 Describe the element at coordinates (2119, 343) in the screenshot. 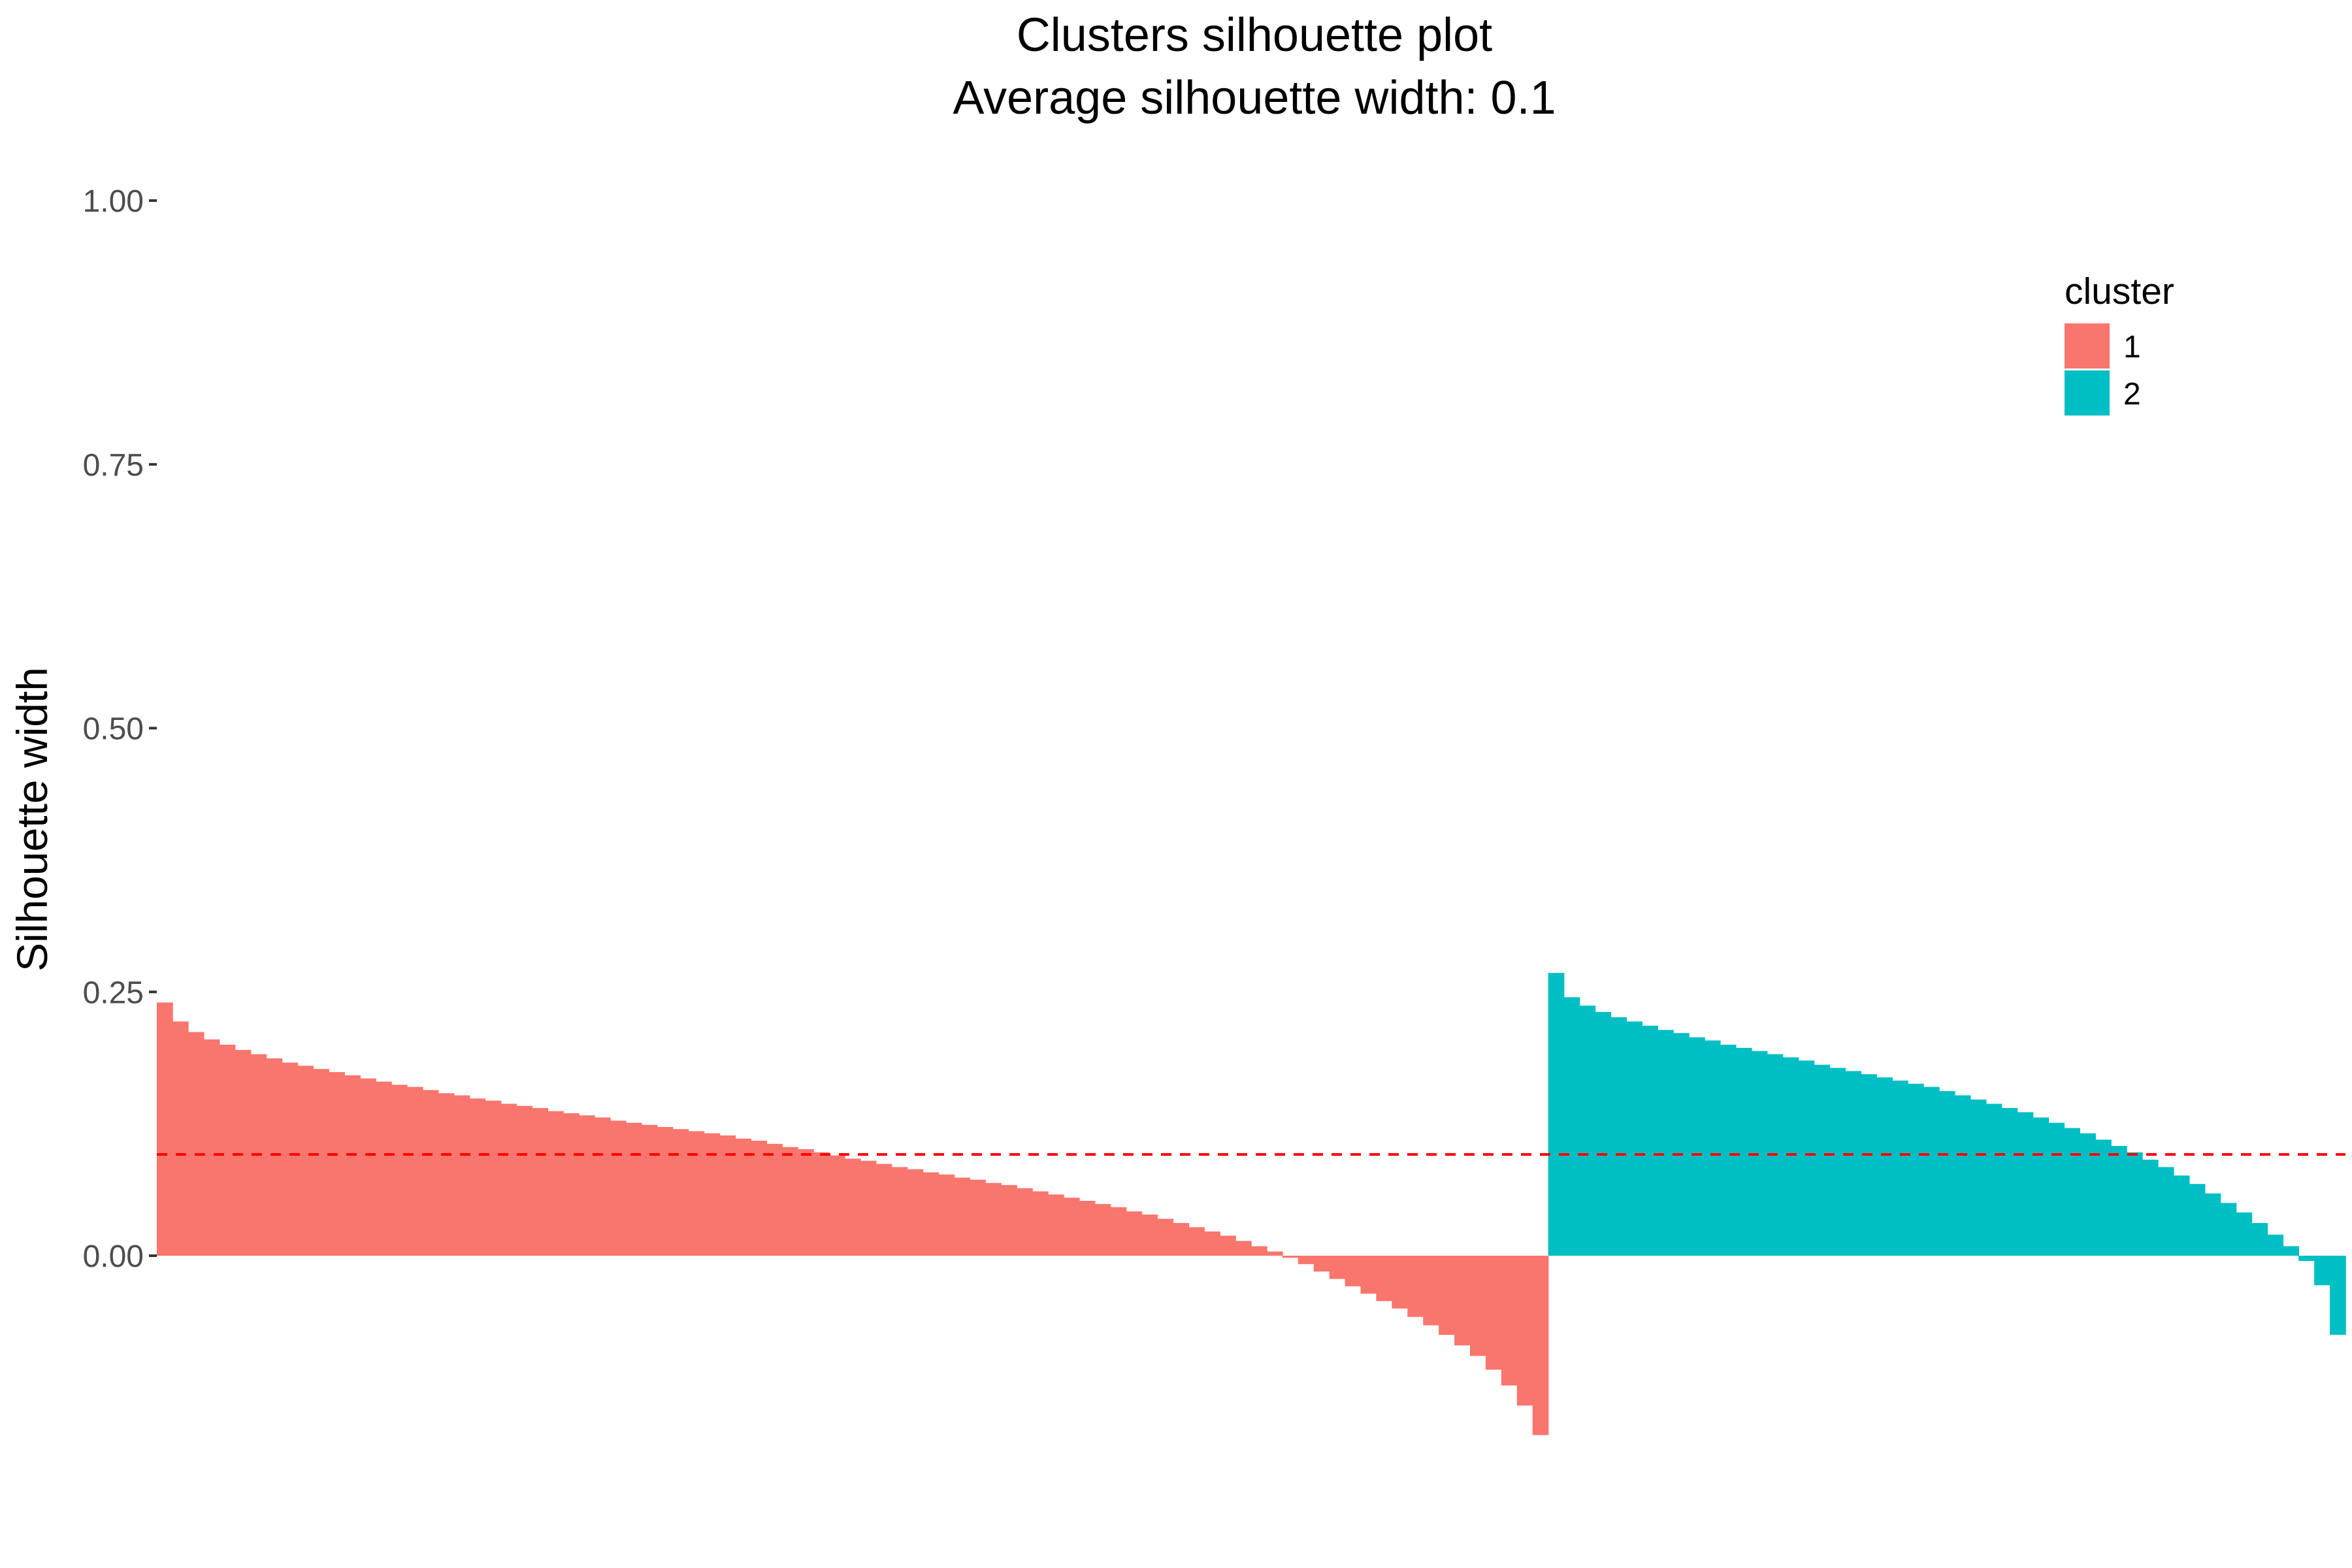

I see `legend: cluster 1 2` at that location.